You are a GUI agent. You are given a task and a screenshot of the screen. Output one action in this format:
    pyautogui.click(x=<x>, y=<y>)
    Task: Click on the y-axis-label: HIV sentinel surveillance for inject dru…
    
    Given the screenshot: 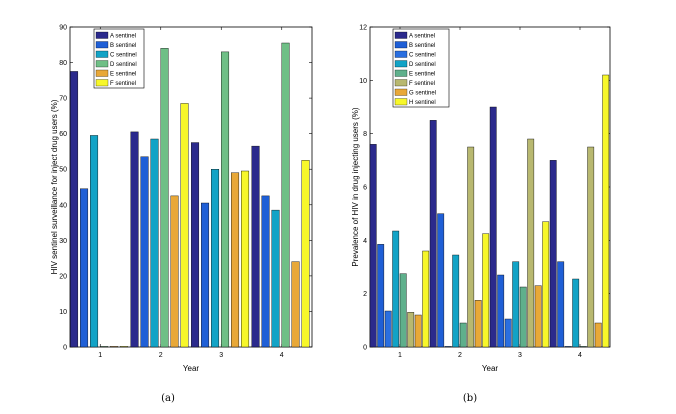 What is the action you would take?
    pyautogui.click(x=54, y=186)
    